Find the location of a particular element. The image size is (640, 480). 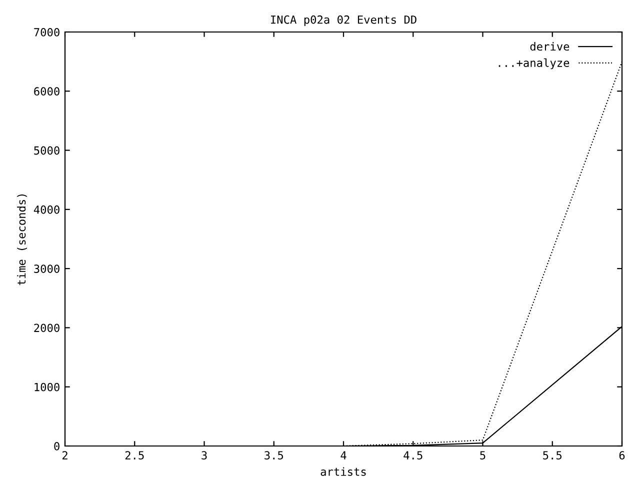

y-tick-label: 1000 is located at coordinates (47, 387).